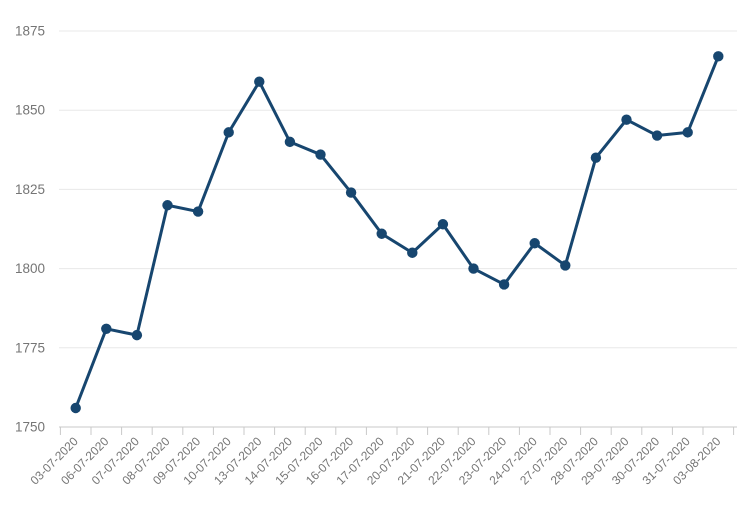 The height and width of the screenshot is (508, 742). What do you see at coordinates (30, 347) in the screenshot?
I see `y-axis-label: 1775` at bounding box center [30, 347].